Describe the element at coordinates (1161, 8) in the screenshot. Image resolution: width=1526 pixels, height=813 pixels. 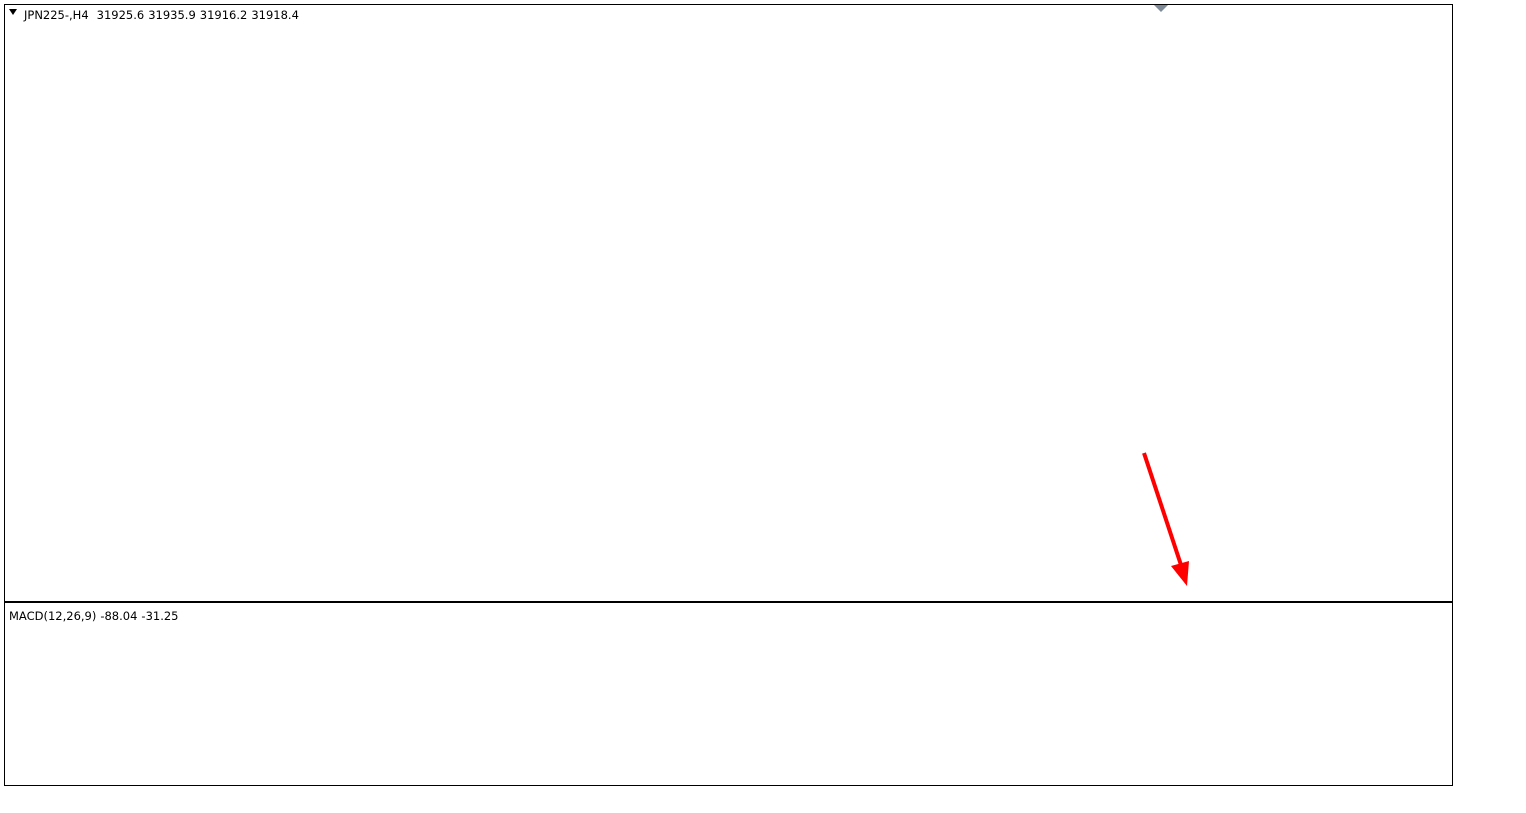
I see `shift-marker` at that location.